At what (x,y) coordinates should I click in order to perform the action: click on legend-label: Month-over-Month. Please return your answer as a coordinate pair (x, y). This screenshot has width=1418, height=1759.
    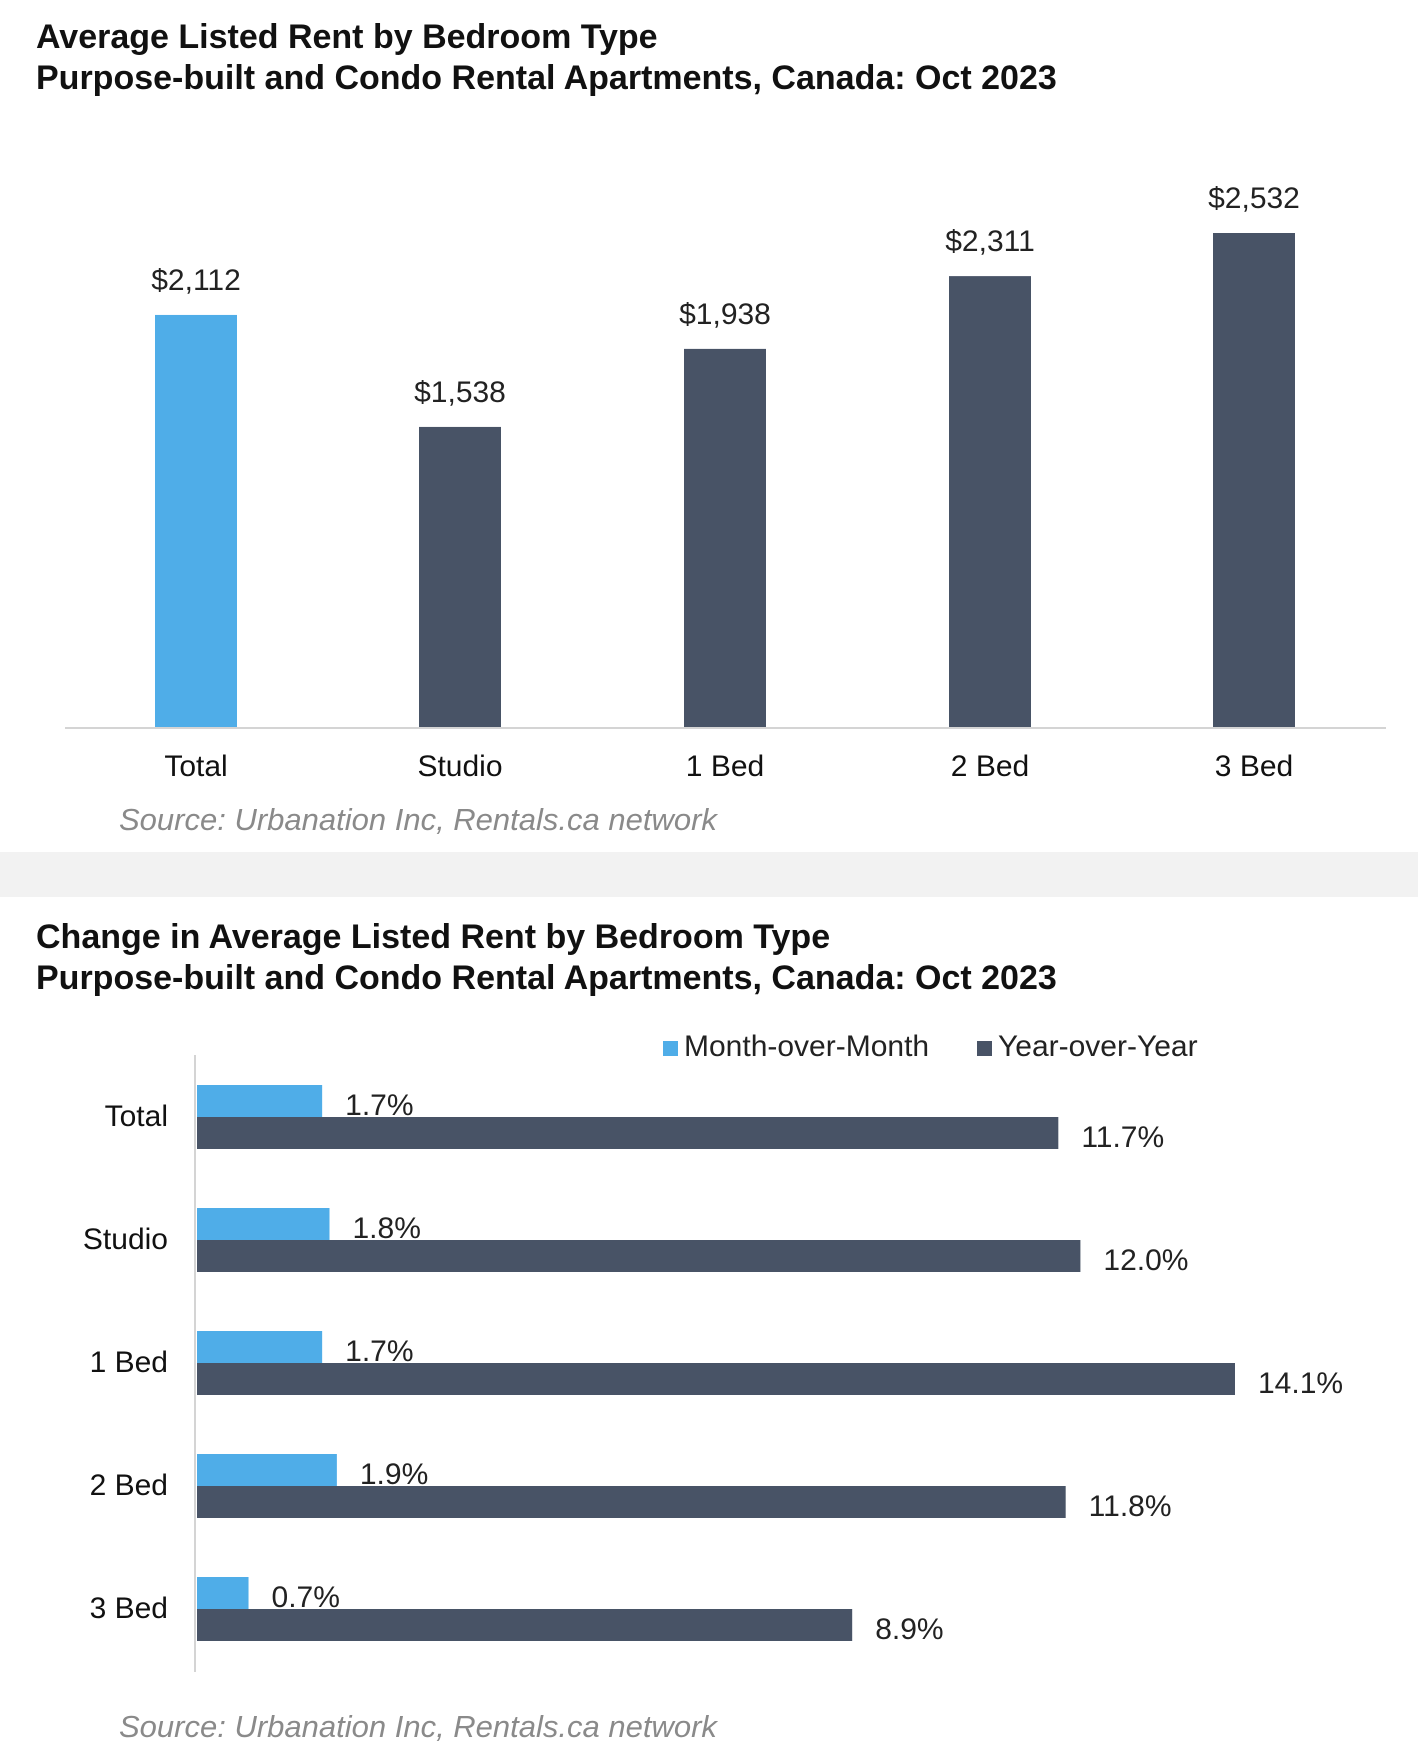
    Looking at the image, I should click on (806, 1046).